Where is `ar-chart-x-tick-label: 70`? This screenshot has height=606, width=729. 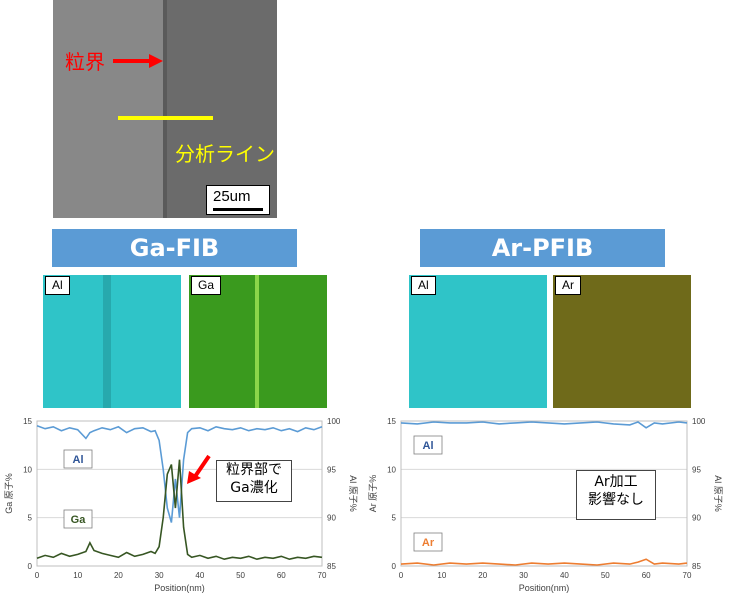
ar-chart-x-tick-label: 70 is located at coordinates (687, 575).